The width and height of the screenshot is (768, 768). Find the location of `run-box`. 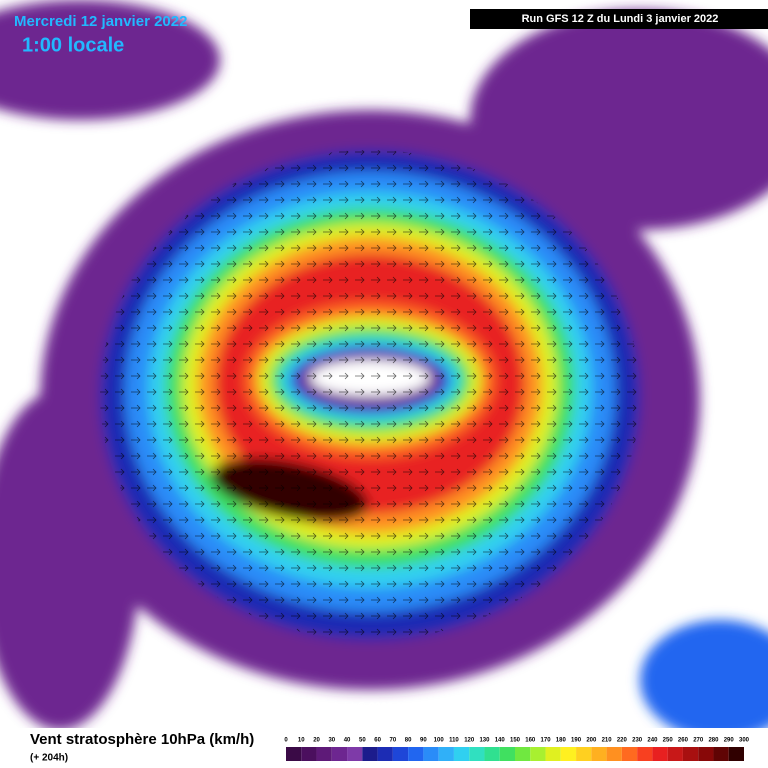

run-box is located at coordinates (619, 19).